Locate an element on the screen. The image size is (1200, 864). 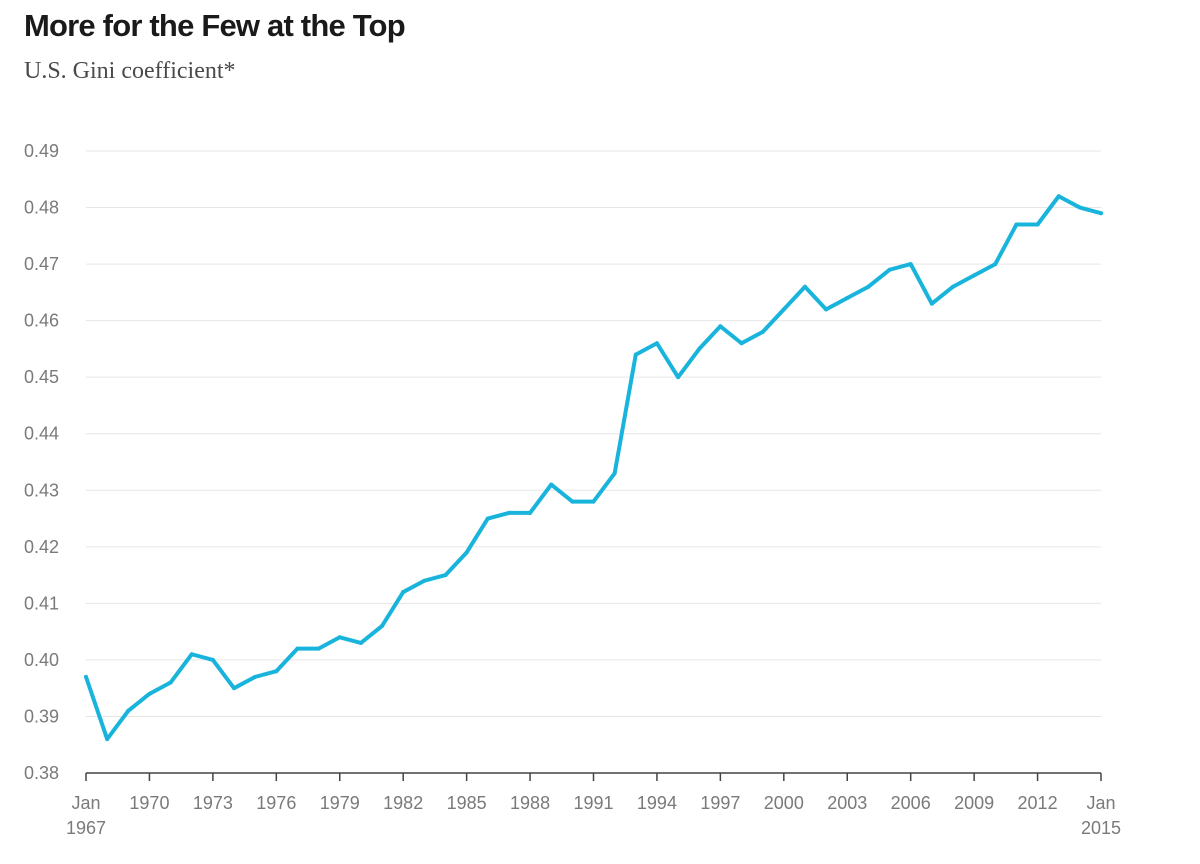
y-tick-label: 0.43 is located at coordinates (41, 490).